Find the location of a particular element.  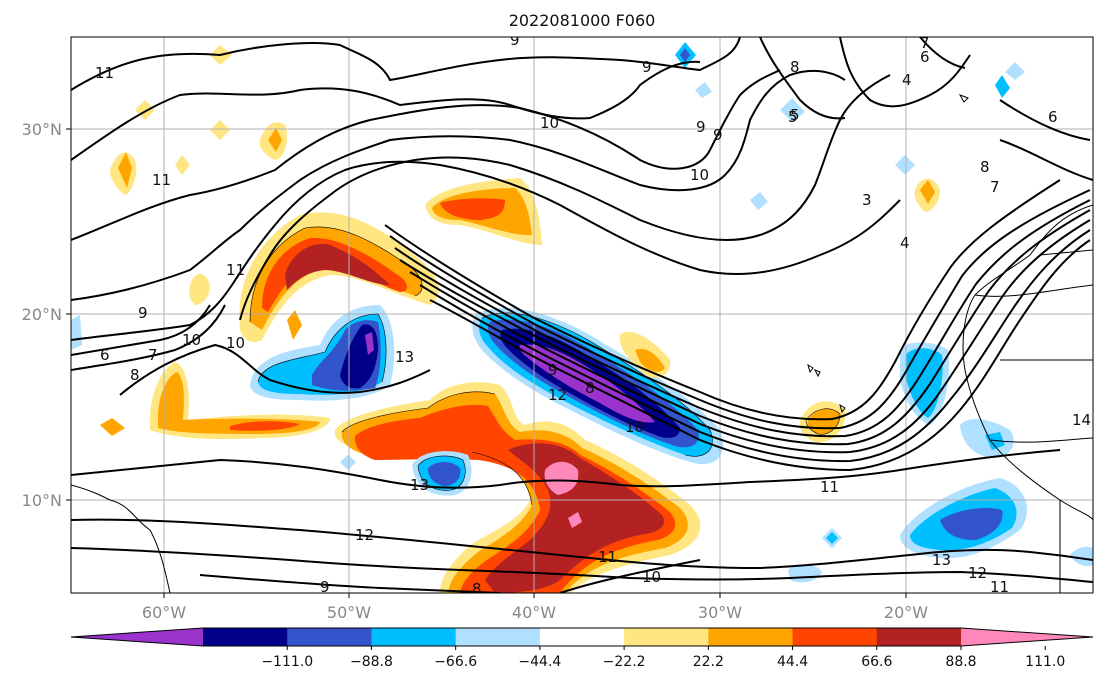

lat-tick-label: 20°N is located at coordinates (42, 314).